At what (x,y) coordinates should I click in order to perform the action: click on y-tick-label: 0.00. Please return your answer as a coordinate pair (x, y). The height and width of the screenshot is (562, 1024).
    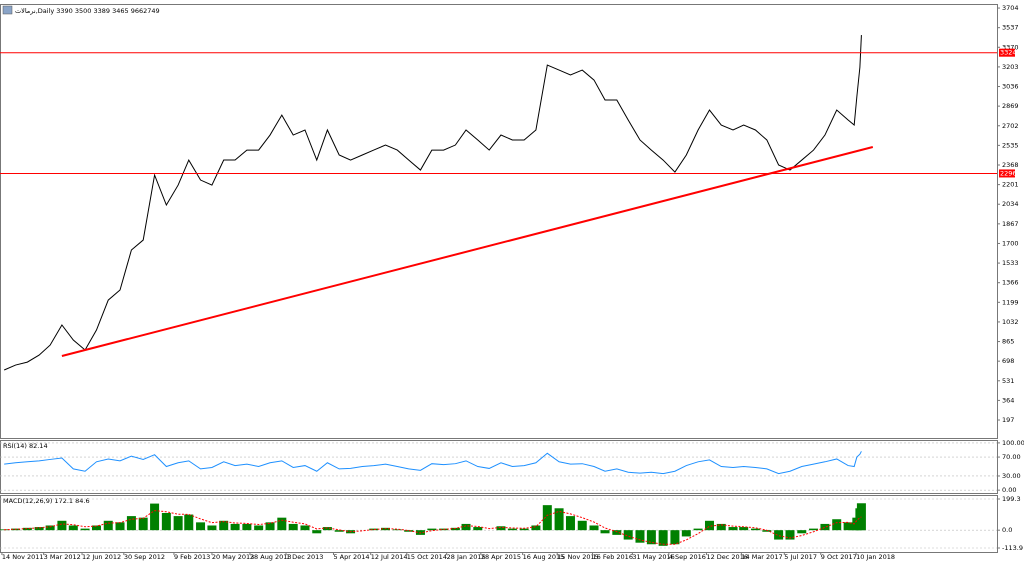
    Looking at the image, I should click on (1009, 490).